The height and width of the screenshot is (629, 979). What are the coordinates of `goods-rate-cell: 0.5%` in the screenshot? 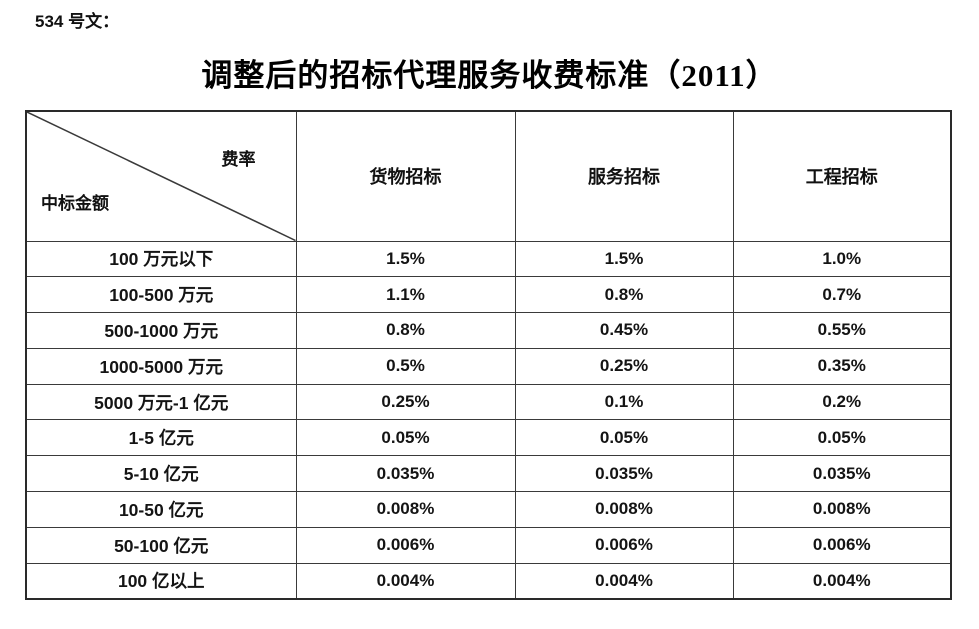 It's located at (405, 366).